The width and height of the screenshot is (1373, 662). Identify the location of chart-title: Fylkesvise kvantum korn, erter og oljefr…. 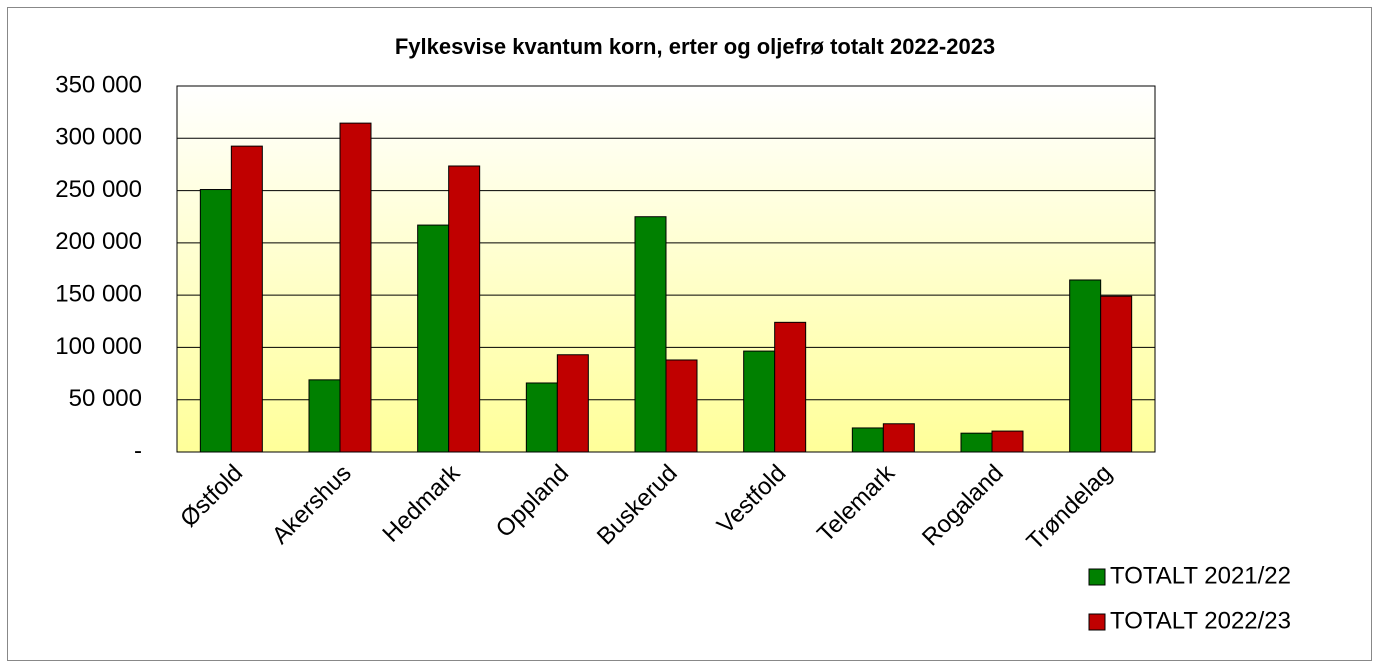
(695, 46).